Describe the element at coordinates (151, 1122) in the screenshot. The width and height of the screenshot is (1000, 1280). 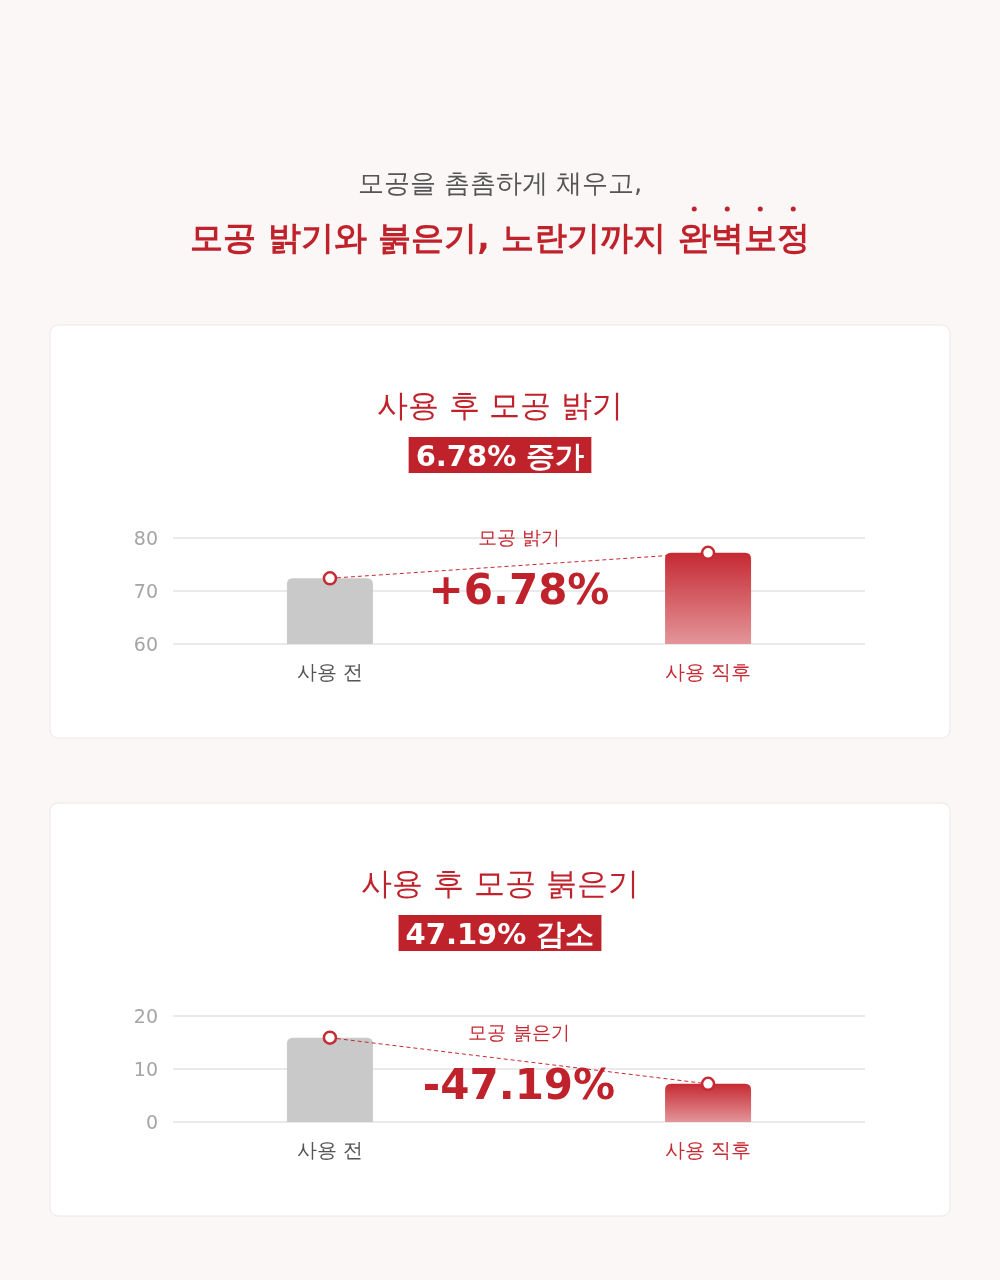
I see `y-tick-label: 0` at that location.